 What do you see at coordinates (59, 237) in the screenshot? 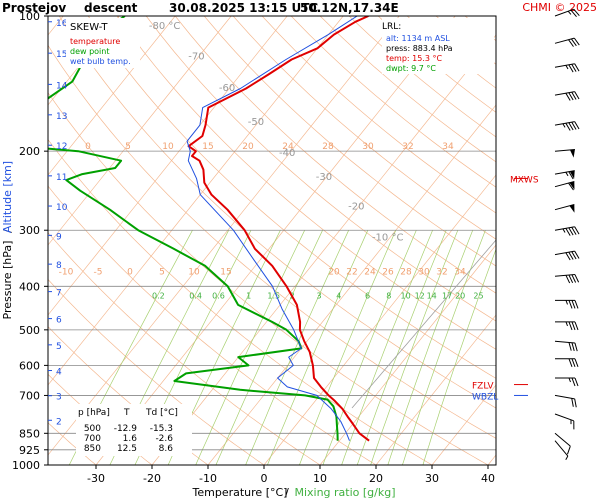
I see `km-tick-label-9: 9` at bounding box center [59, 237].